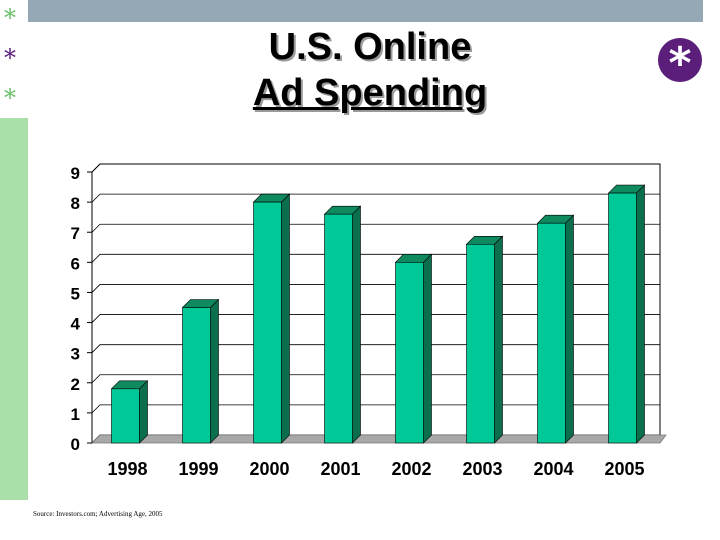 Image resolution: width=720 pixels, height=540 pixels. What do you see at coordinates (624, 469) in the screenshot?
I see `x-tick-label: 2005` at bounding box center [624, 469].